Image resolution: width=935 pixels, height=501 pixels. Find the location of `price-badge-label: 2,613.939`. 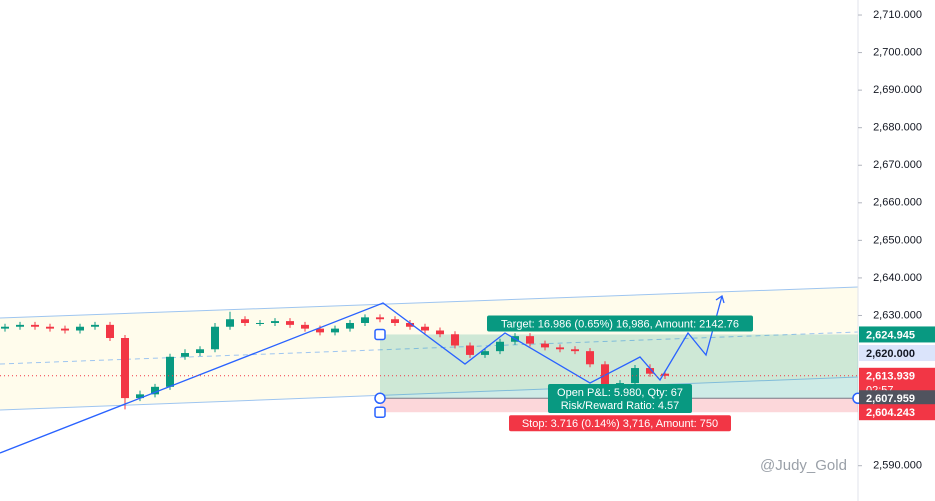

price-badge-label: 2,613.939 is located at coordinates (890, 377).